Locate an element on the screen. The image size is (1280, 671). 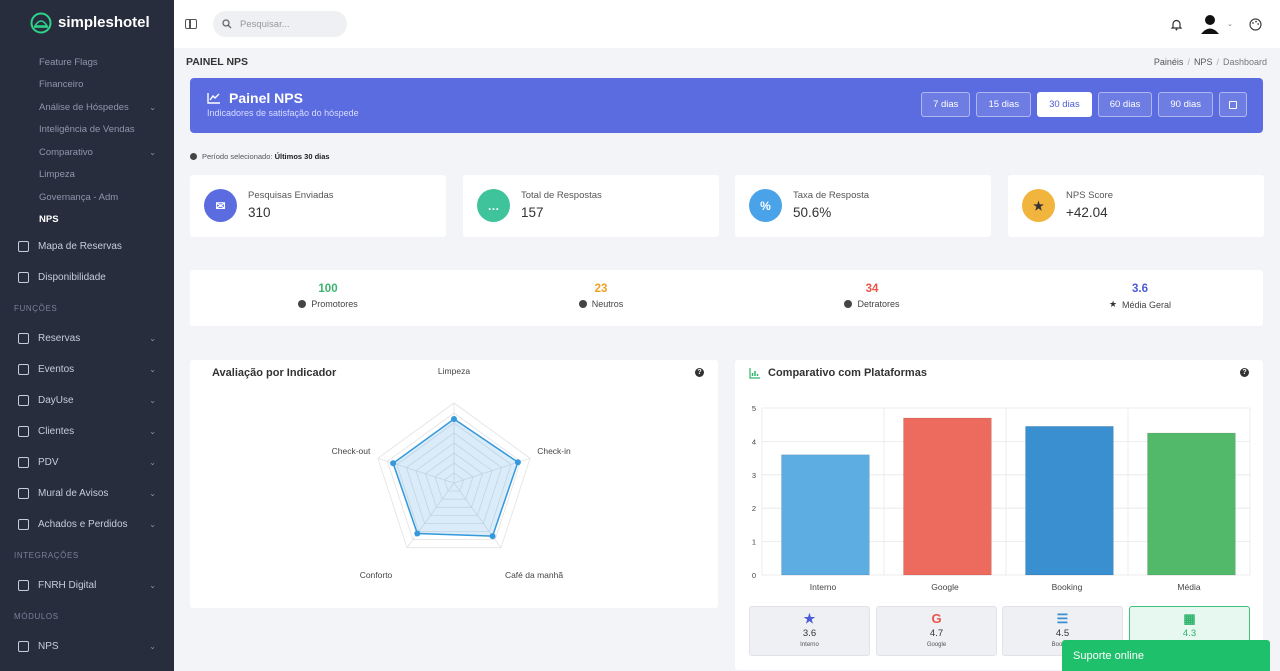
range-30-dias-button: 30 dias is located at coordinates (1064, 104).